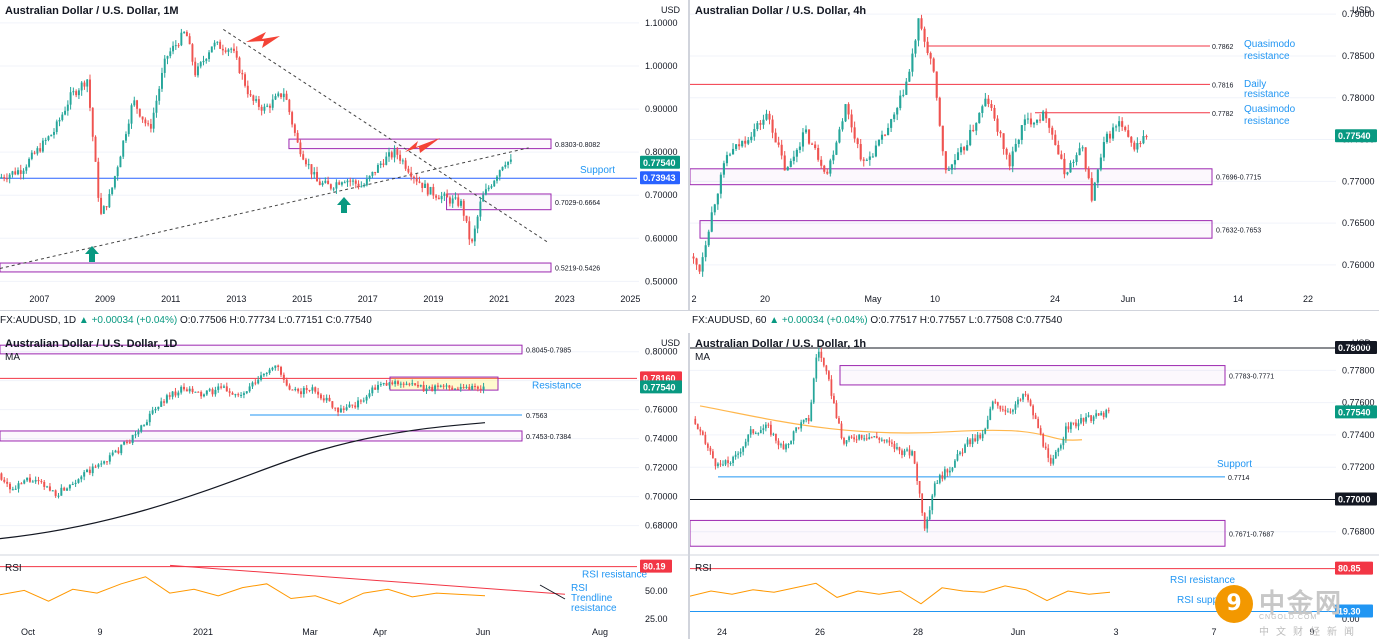 Image resolution: width=1379 pixels, height=639 pixels. I want to click on daily-y-tick: 0.68000, so click(661, 526).